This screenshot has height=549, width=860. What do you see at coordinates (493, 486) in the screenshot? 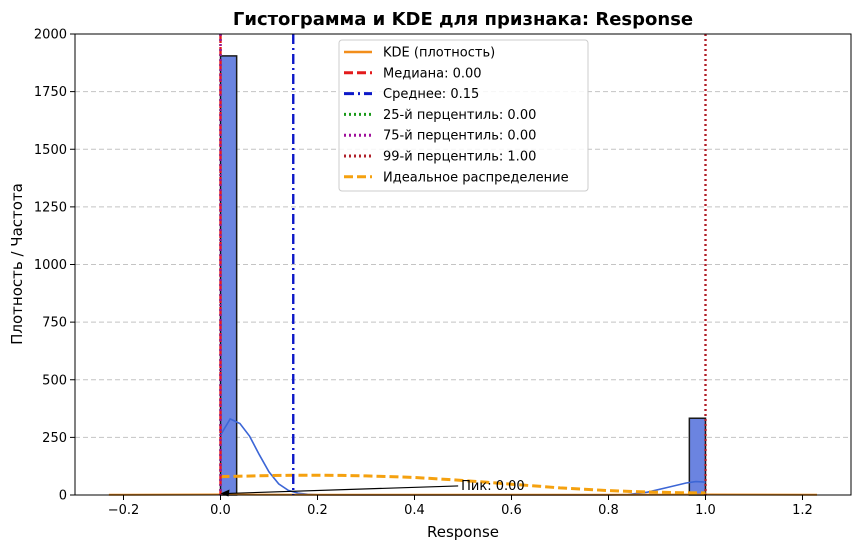
I see `annotation-text: Пик: 0.00` at bounding box center [493, 486].